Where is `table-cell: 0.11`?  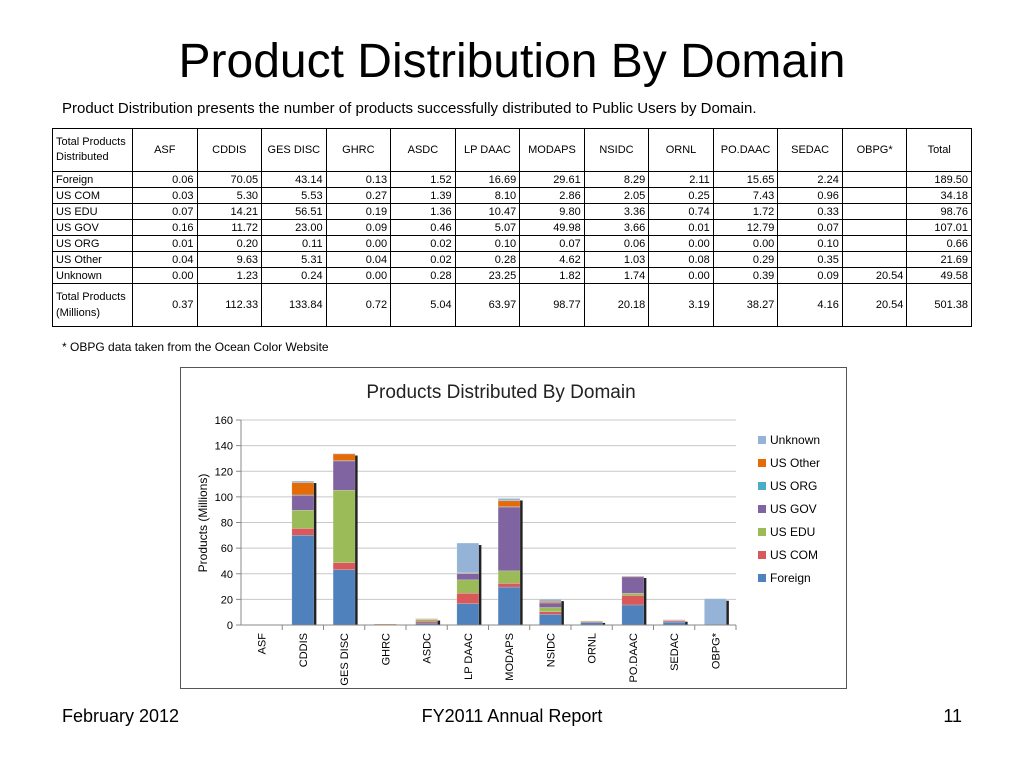 table-cell: 0.11 is located at coordinates (294, 243).